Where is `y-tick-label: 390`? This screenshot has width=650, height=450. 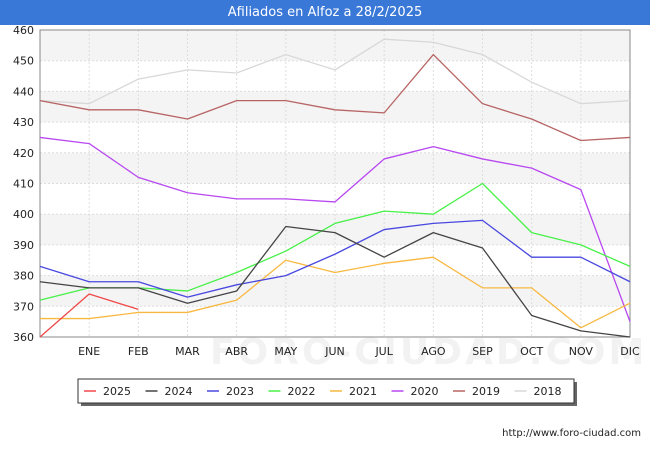
y-tick-label: 390 is located at coordinates (23, 245).